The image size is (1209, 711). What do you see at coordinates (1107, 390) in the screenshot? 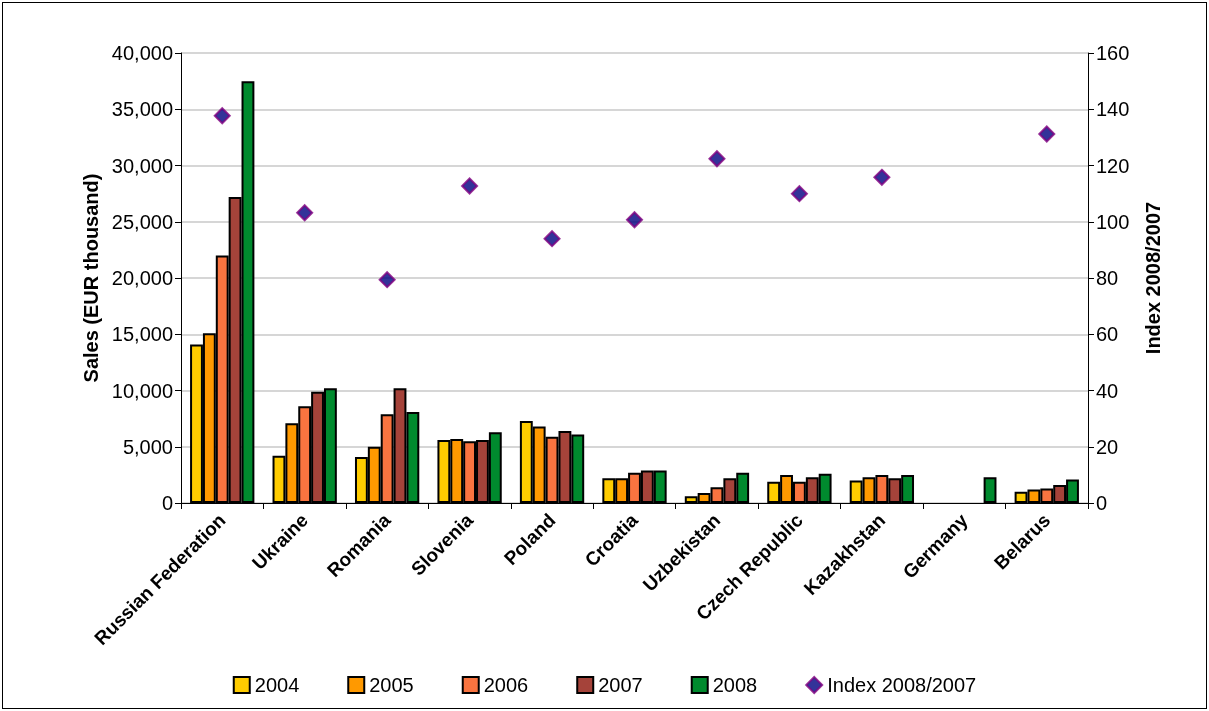
I see `y2-tick-label: 40` at bounding box center [1107, 390].